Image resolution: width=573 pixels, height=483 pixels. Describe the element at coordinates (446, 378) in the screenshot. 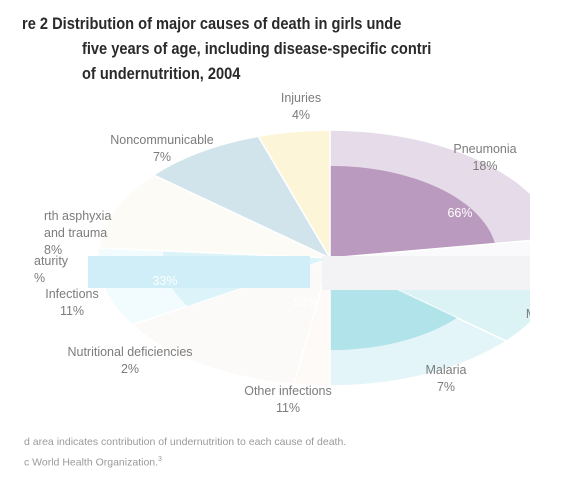

I see `slice-label-malaria: Malaria 7%` at that location.